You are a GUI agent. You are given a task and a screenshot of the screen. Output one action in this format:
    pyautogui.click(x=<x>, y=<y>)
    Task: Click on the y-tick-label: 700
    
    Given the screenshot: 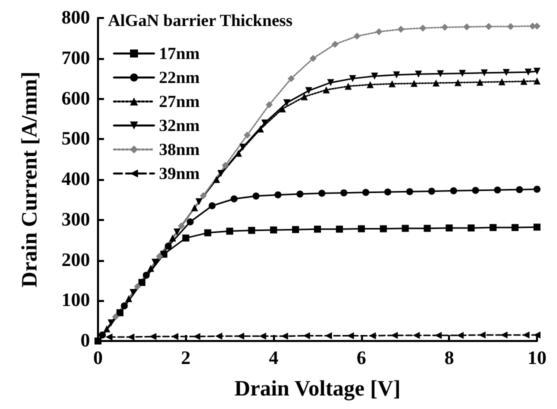 What is the action you would take?
    pyautogui.click(x=76, y=58)
    